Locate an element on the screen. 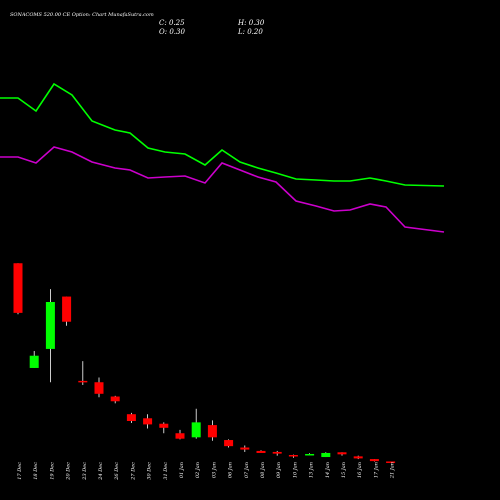  low-value: L: 0.20 is located at coordinates (250, 32).